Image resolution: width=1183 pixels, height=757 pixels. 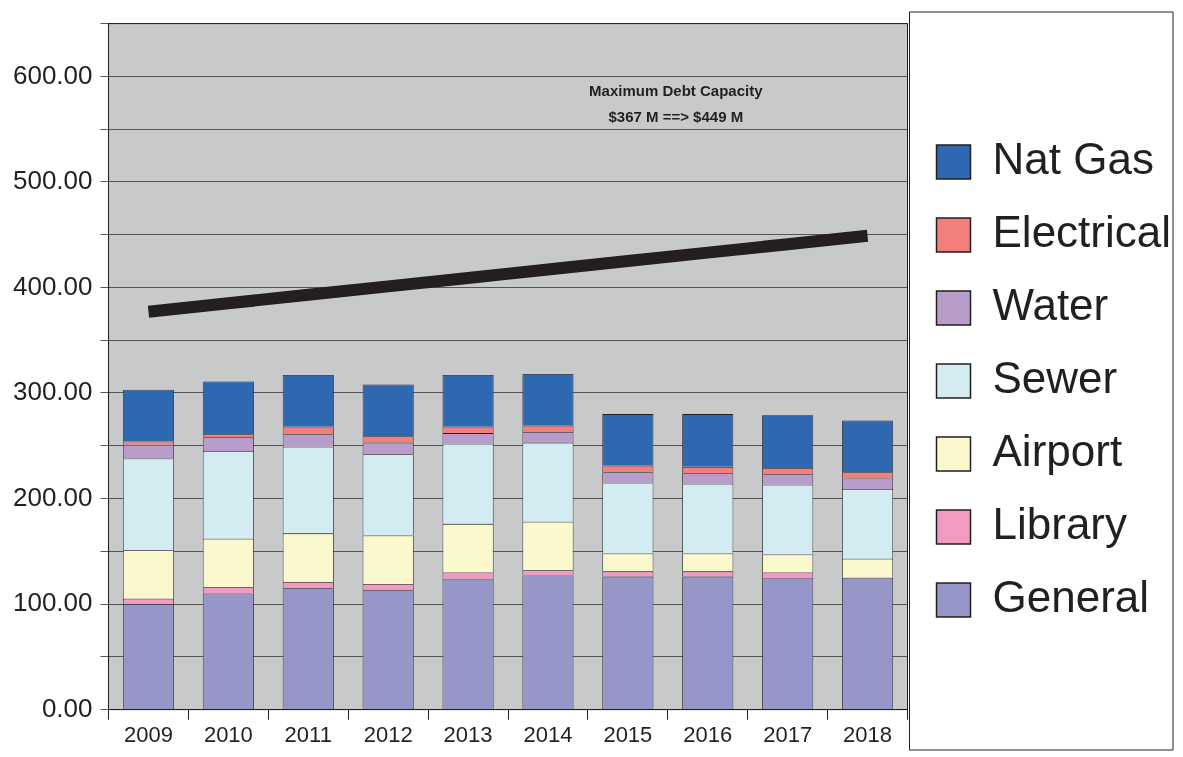 What do you see at coordinates (308, 734) in the screenshot?
I see `x-tick-label: 2011` at bounding box center [308, 734].